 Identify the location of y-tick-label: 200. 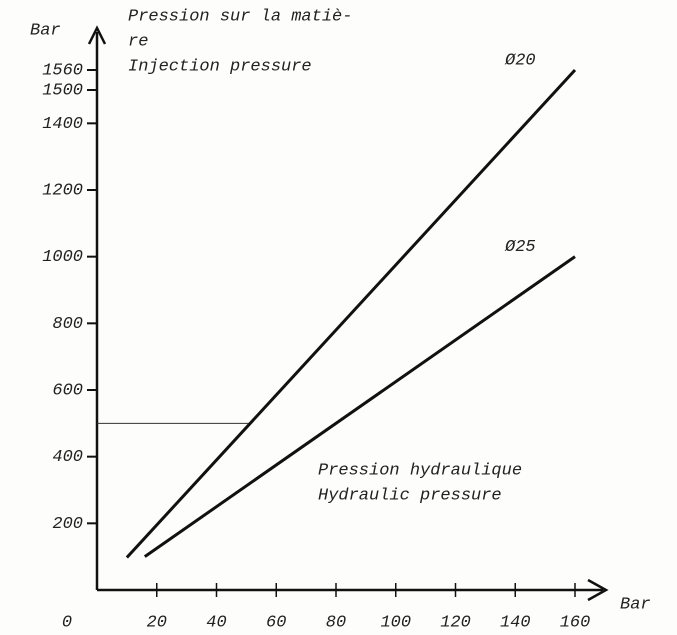
(67, 524).